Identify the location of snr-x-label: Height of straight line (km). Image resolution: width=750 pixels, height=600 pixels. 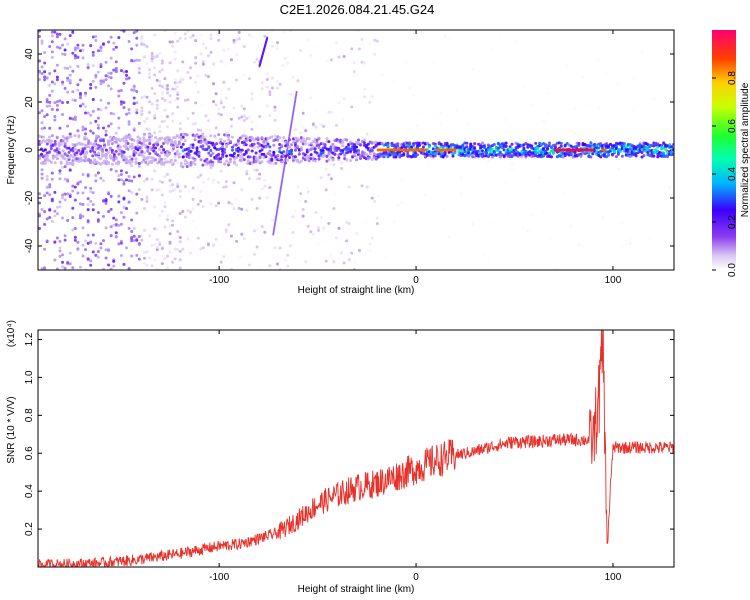
(356, 589).